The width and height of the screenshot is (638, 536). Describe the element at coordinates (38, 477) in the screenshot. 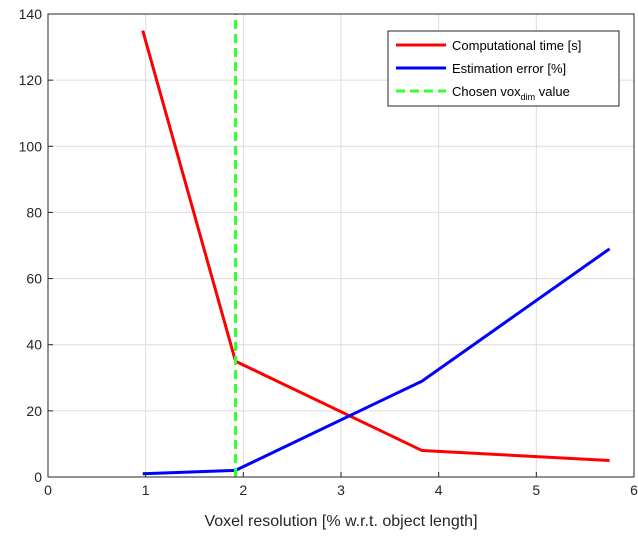

I see `y-tick-label: 0` at that location.